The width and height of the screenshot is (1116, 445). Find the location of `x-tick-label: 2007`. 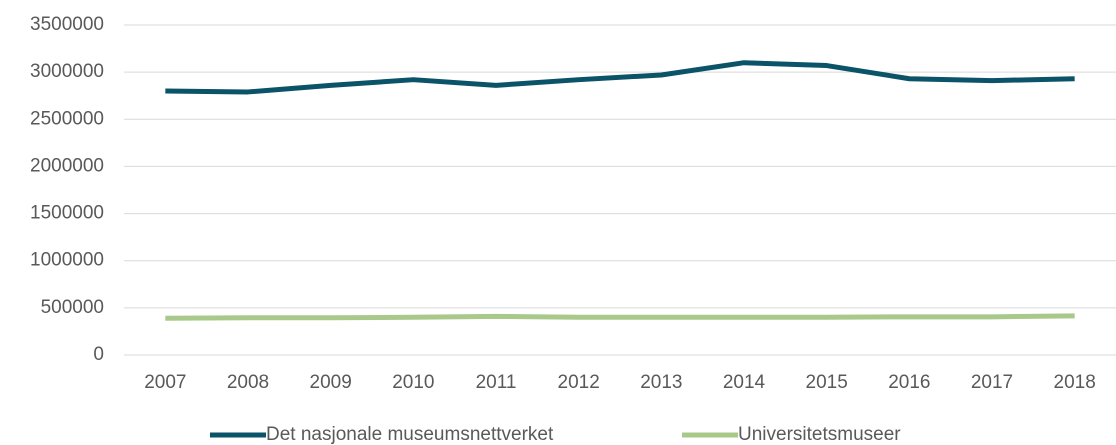

x-tick-label: 2007 is located at coordinates (165, 382).